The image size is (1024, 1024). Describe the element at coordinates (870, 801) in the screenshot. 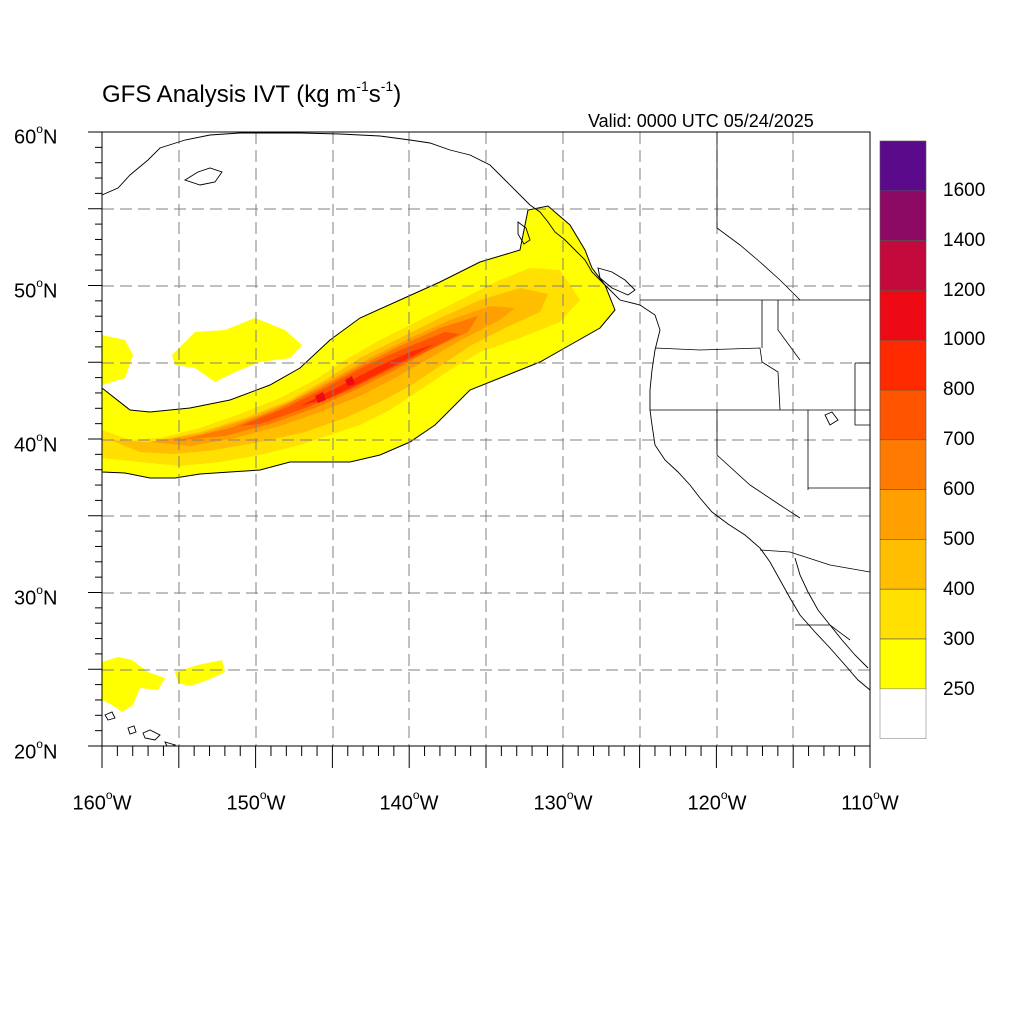

I see `lon-label-110w: 110oW` at that location.